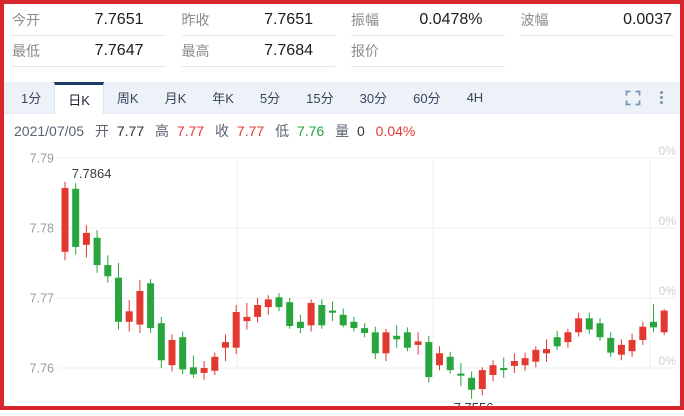 The height and width of the screenshot is (416, 684). What do you see at coordinates (428, 51) in the screenshot?
I see `stat-quote: 报价` at bounding box center [428, 51].